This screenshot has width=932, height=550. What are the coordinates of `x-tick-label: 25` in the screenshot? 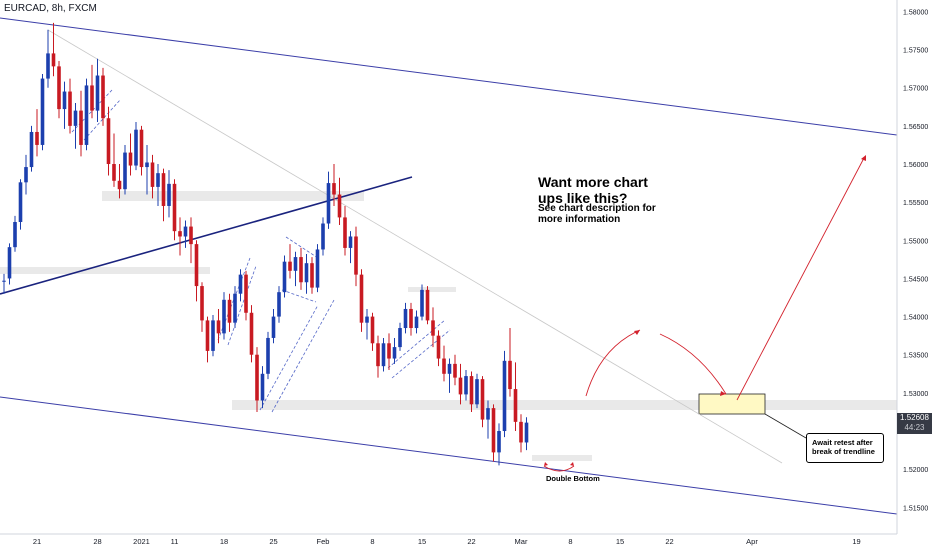 It's located at (273, 541).